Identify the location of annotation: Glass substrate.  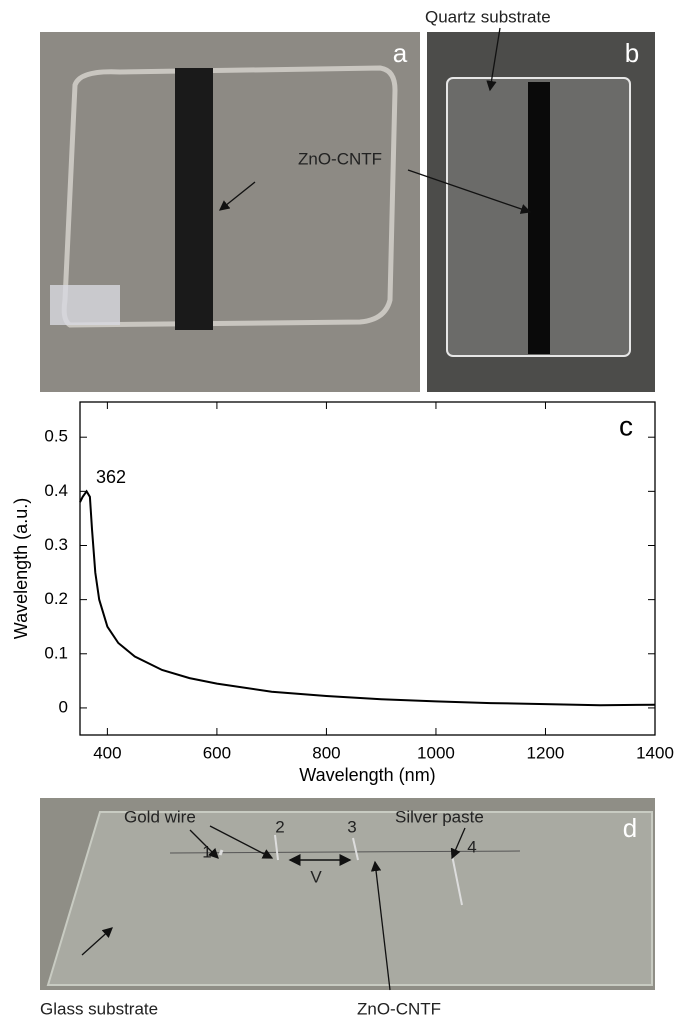
(99, 1008).